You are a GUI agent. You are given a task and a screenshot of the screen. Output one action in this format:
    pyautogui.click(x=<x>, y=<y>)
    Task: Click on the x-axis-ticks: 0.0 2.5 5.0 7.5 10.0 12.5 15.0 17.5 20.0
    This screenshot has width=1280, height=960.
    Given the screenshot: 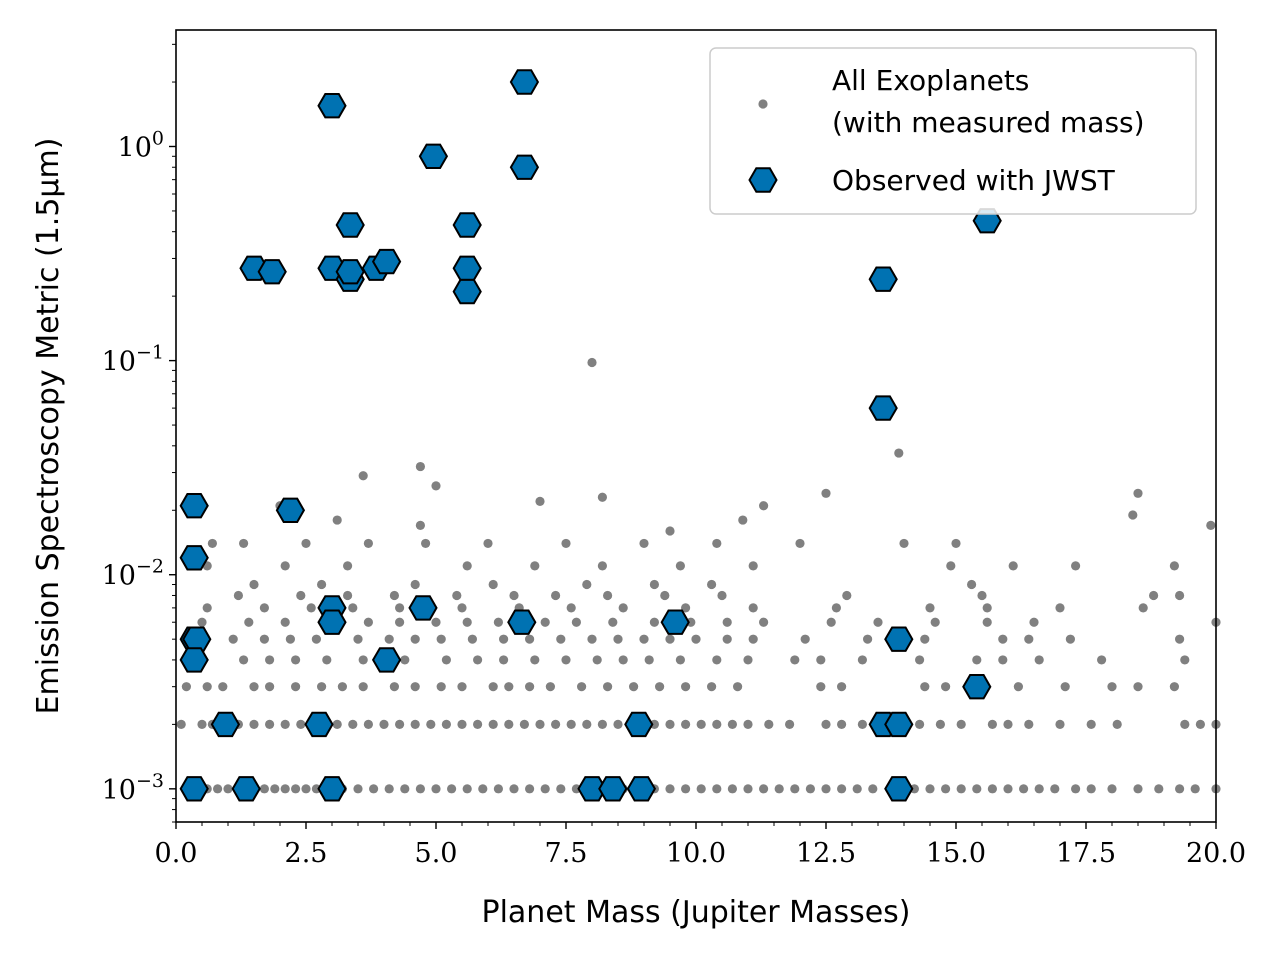 What is the action you would take?
    pyautogui.click(x=700, y=845)
    